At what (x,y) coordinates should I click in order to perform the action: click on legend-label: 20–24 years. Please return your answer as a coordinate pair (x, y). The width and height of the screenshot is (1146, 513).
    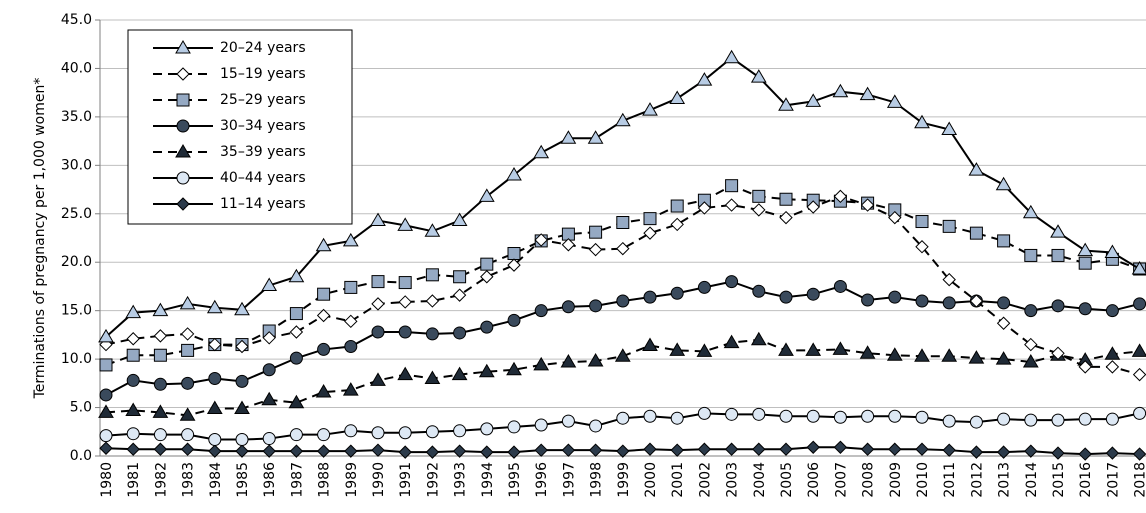
    Looking at the image, I should click on (263, 48).